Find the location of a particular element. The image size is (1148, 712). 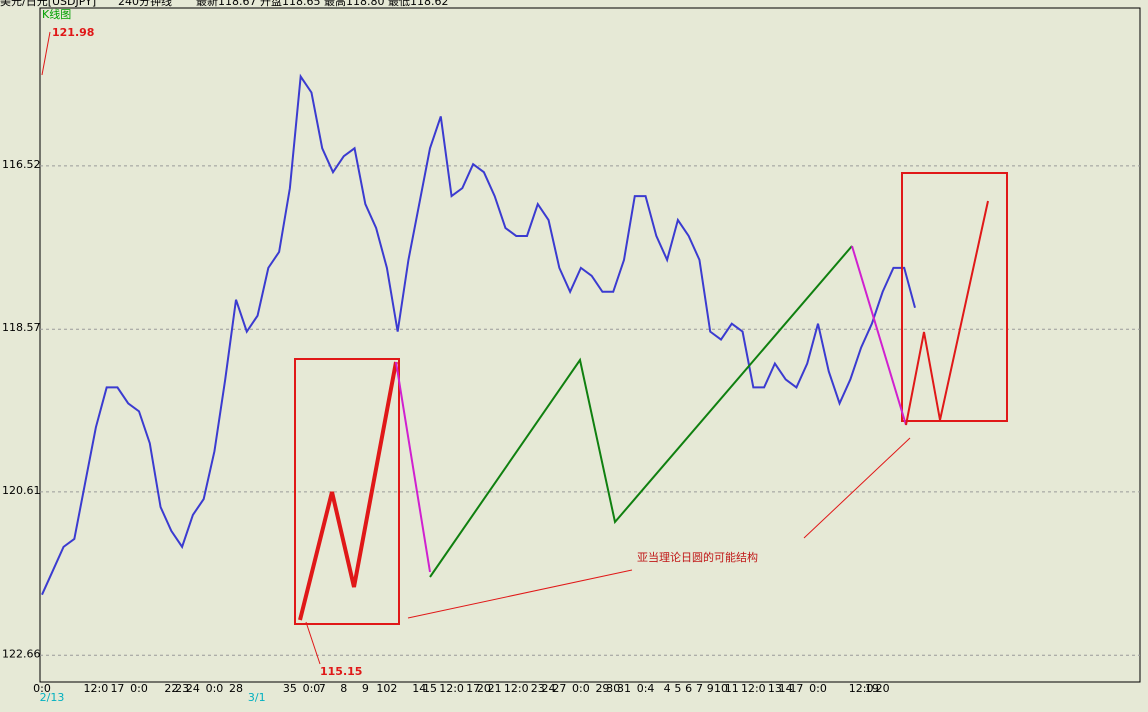

x-tick-label: 4 is located at coordinates (667, 688).